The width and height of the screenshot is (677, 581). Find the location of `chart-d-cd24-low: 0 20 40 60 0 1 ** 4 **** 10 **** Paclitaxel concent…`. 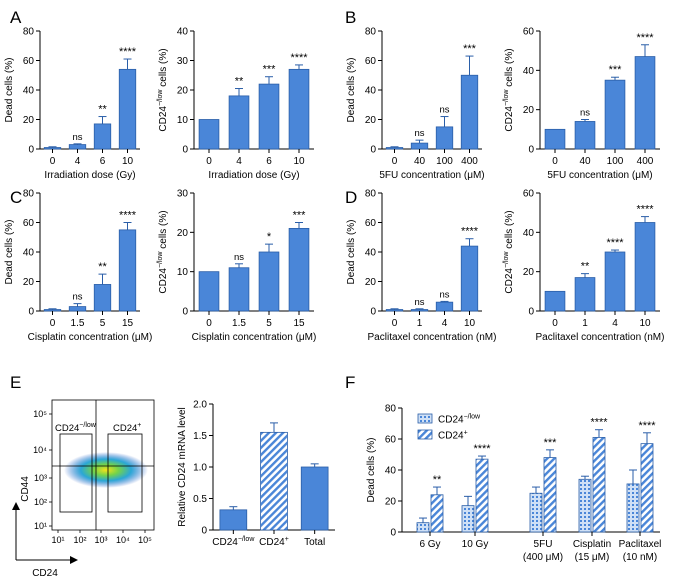

chart-d-cd24-low: 0 20 40 60 0 1 ** 4 **** 10 **** Paclitaxel concent… is located at coordinates (583, 266).